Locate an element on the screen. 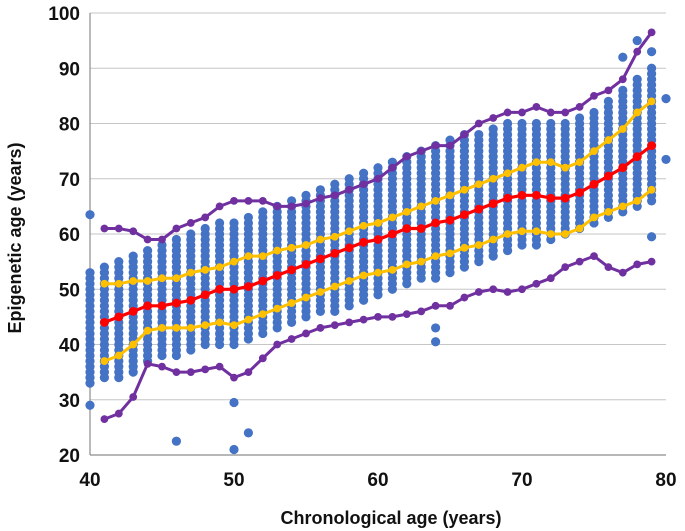 The height and width of the screenshot is (531, 685). y-tick-label-20: 20 is located at coordinates (69, 456).